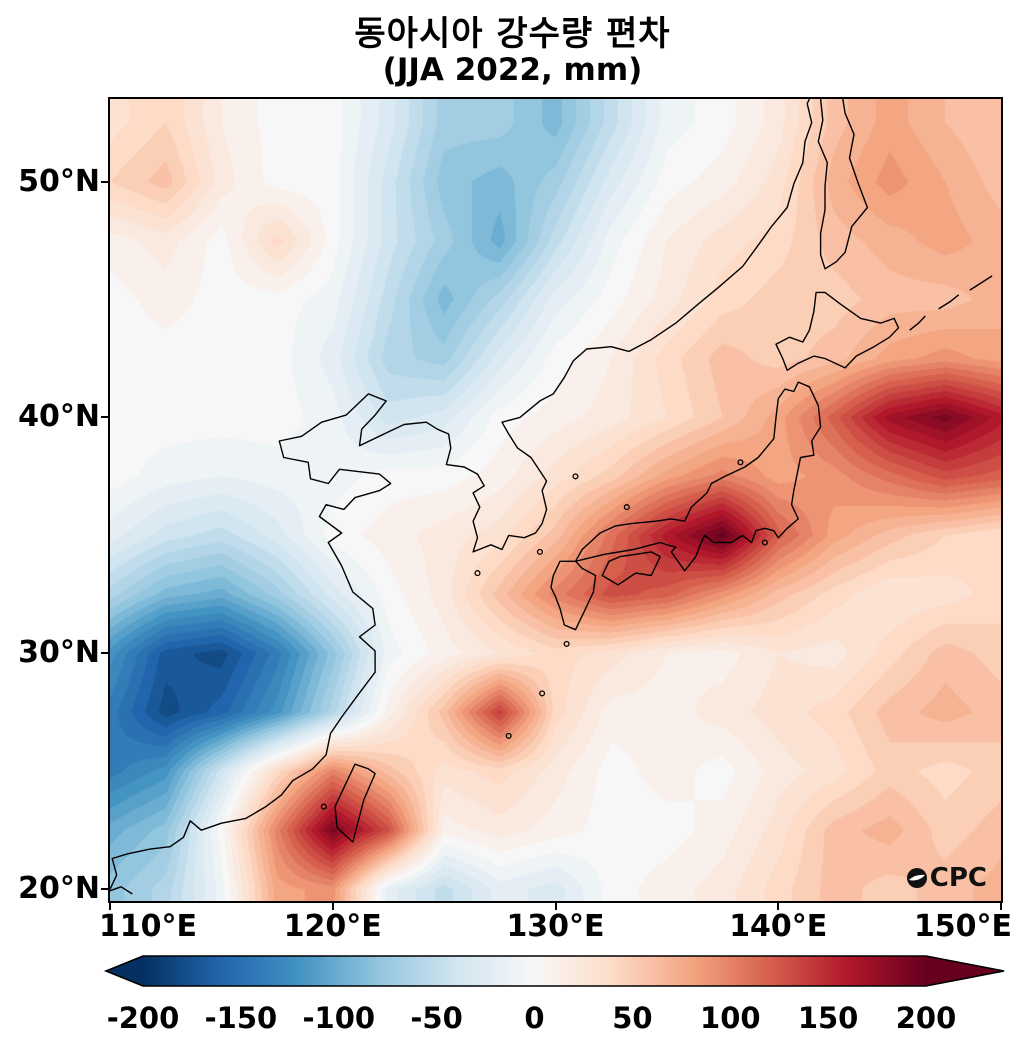  I want to click on y-axis-tick-label: 30°N, so click(59, 653).